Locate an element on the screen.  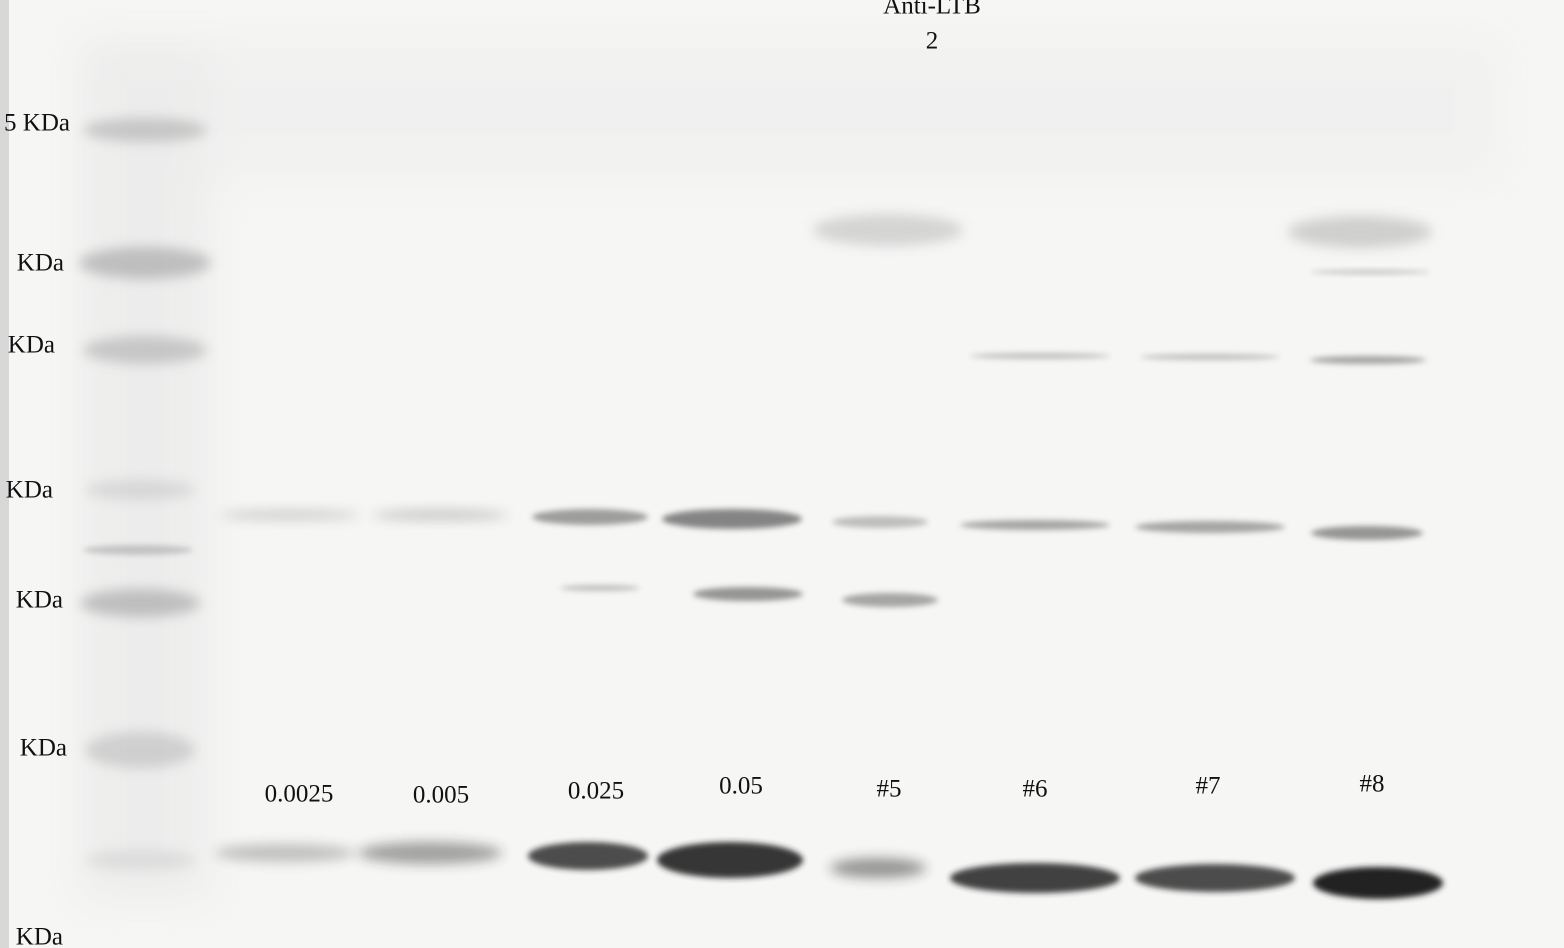
middle-bands is located at coordinates (821, 558).